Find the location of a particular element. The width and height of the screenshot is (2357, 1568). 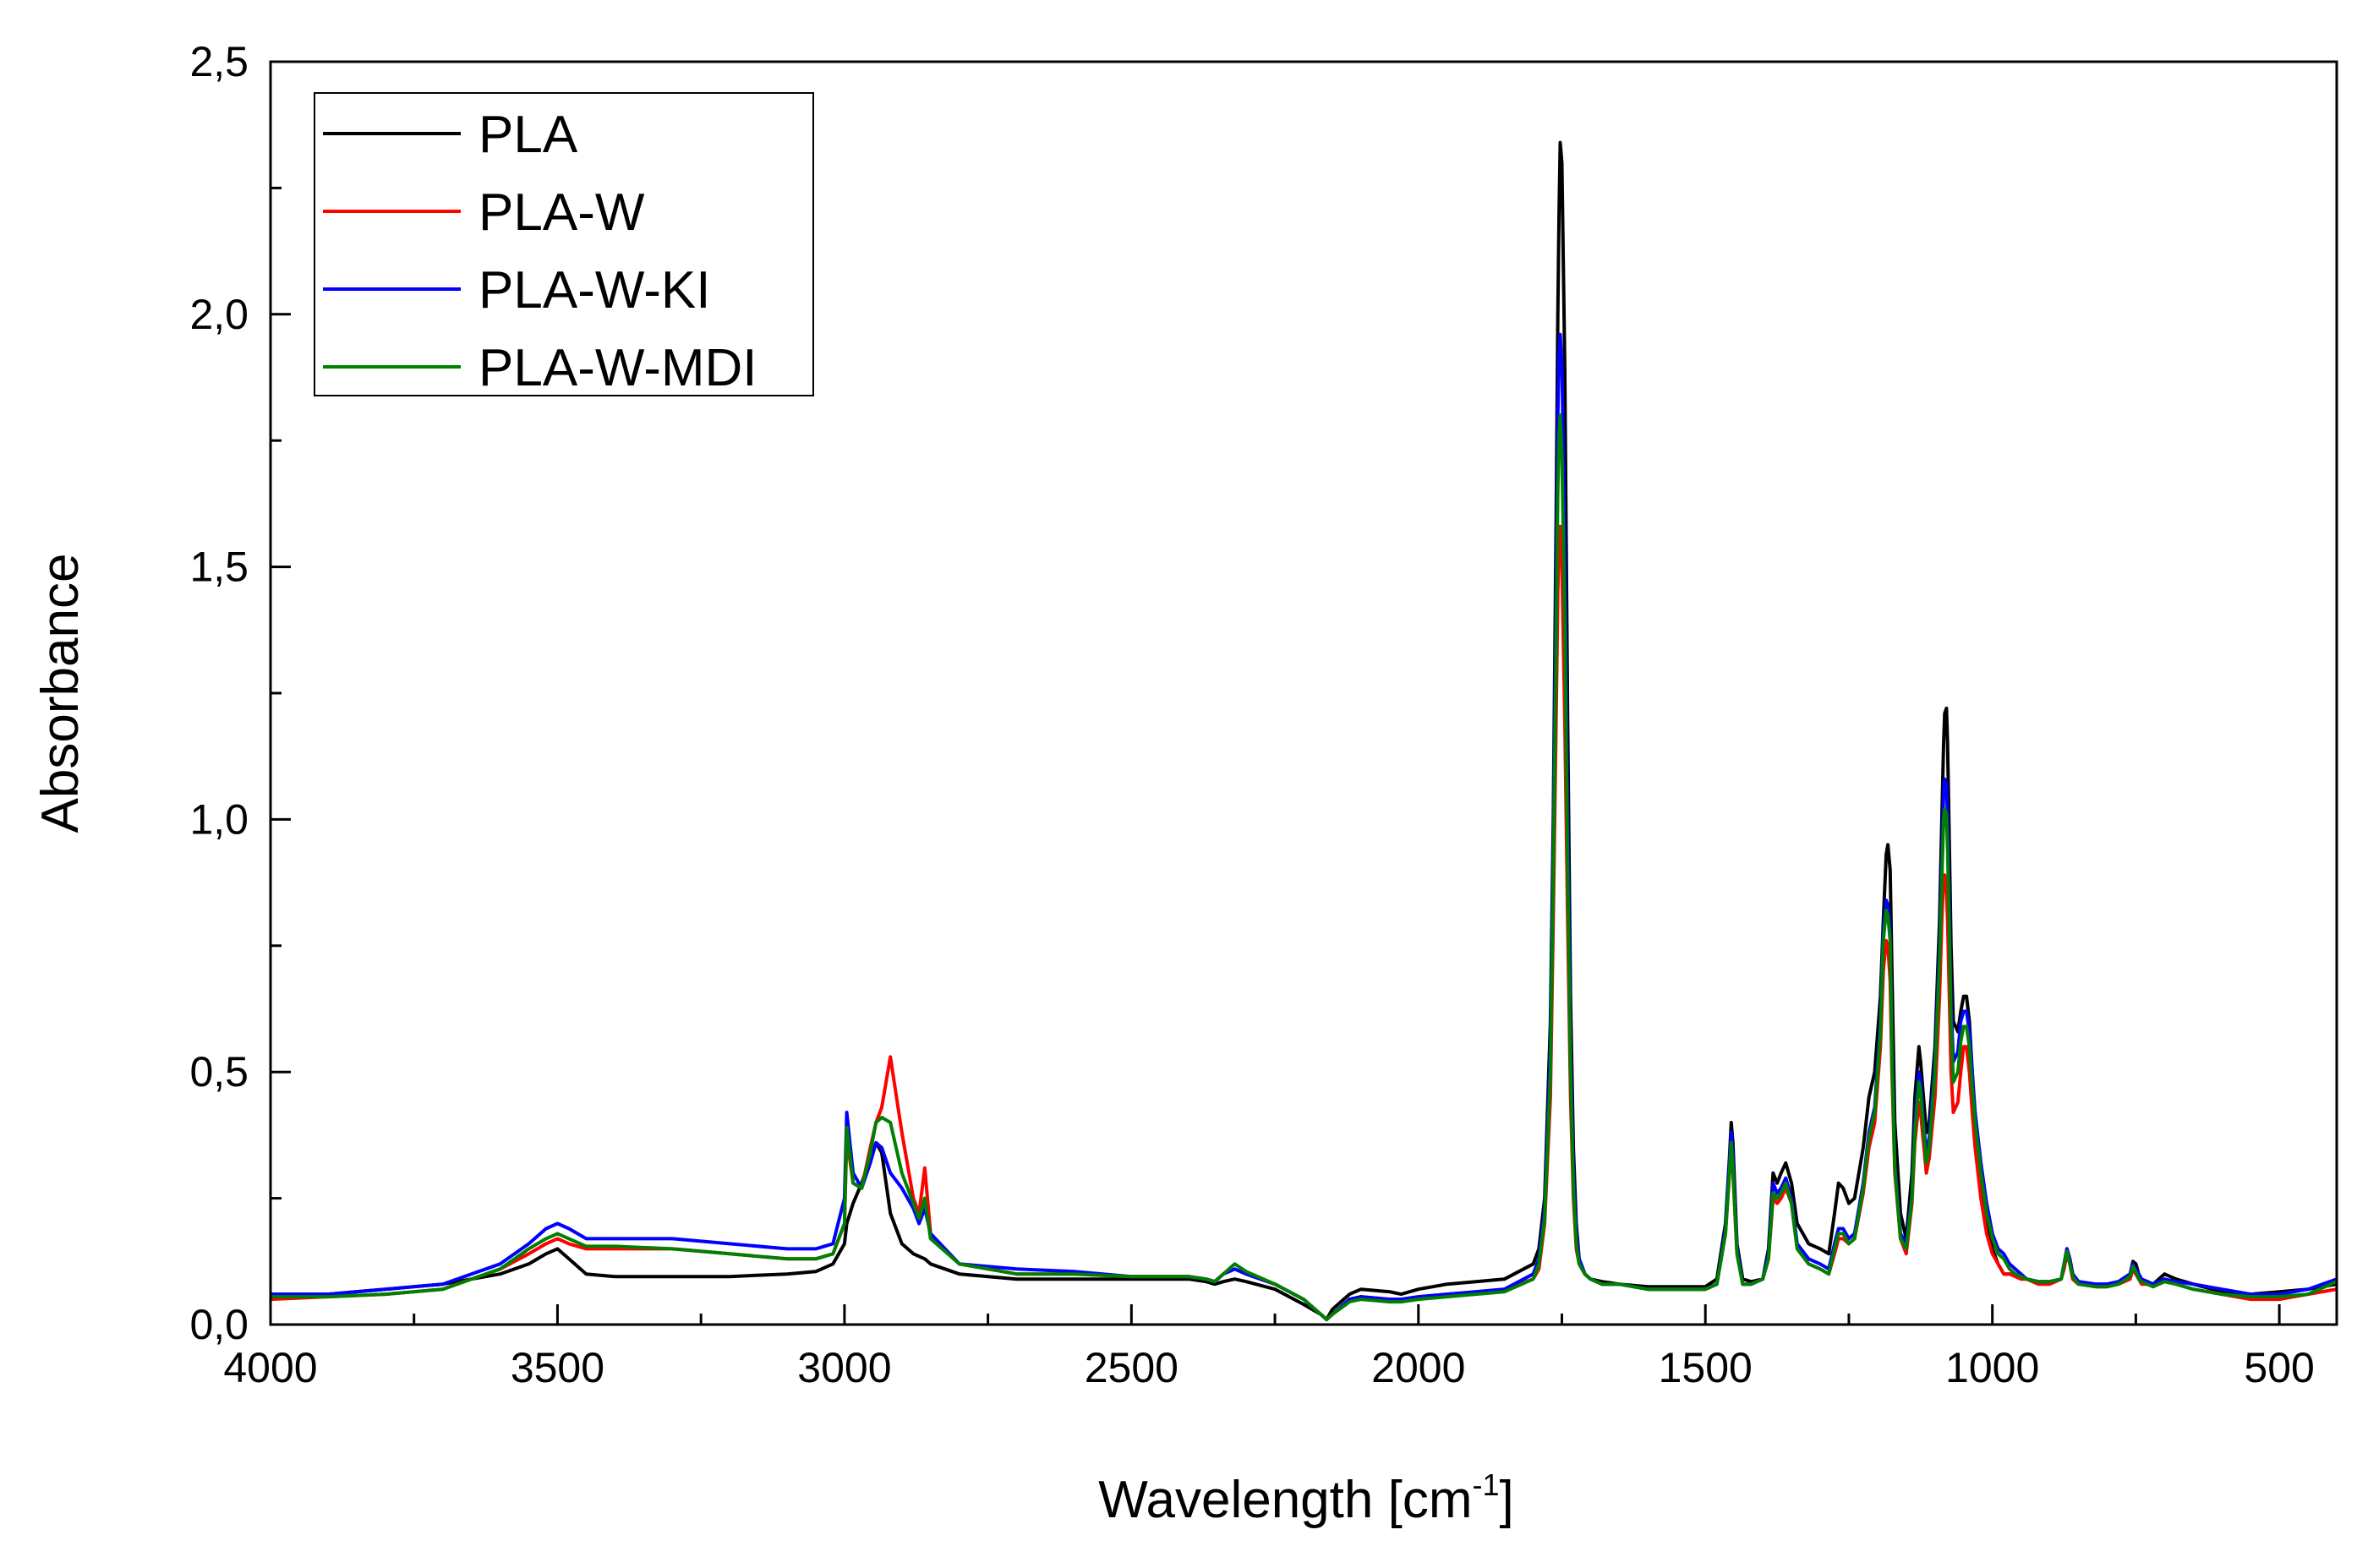

x-tick-label: 500 is located at coordinates (2279, 1367).